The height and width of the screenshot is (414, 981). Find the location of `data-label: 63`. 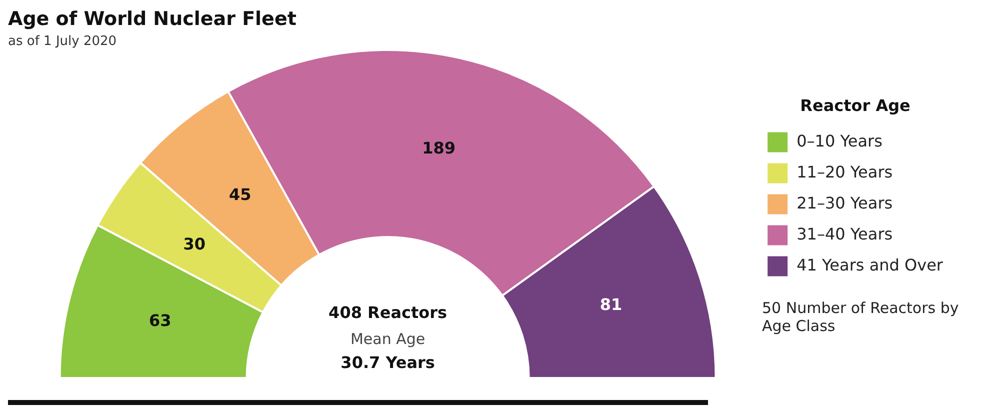

data-label: 63 is located at coordinates (160, 320).